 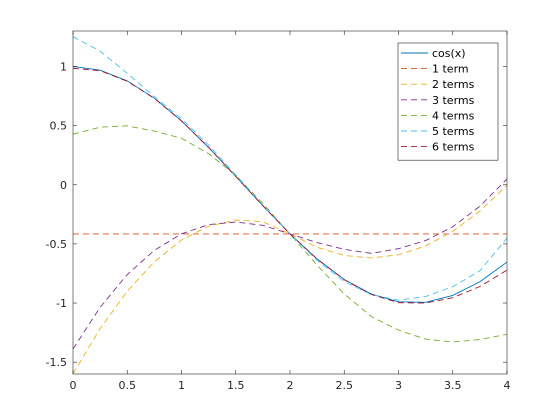 What do you see at coordinates (345, 385) in the screenshot?
I see `x-tick-label: 2.5` at bounding box center [345, 385].